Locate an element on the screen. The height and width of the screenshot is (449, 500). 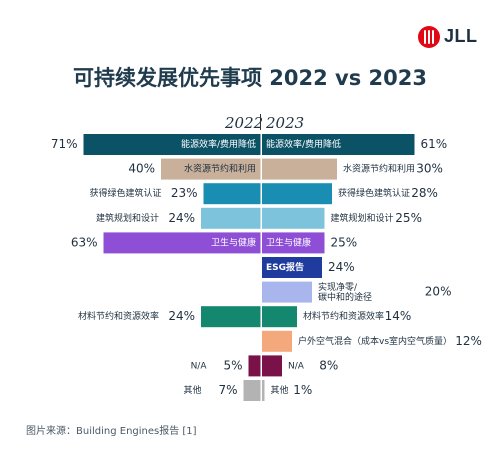
value-label-2023: 8% is located at coordinates (328, 365).